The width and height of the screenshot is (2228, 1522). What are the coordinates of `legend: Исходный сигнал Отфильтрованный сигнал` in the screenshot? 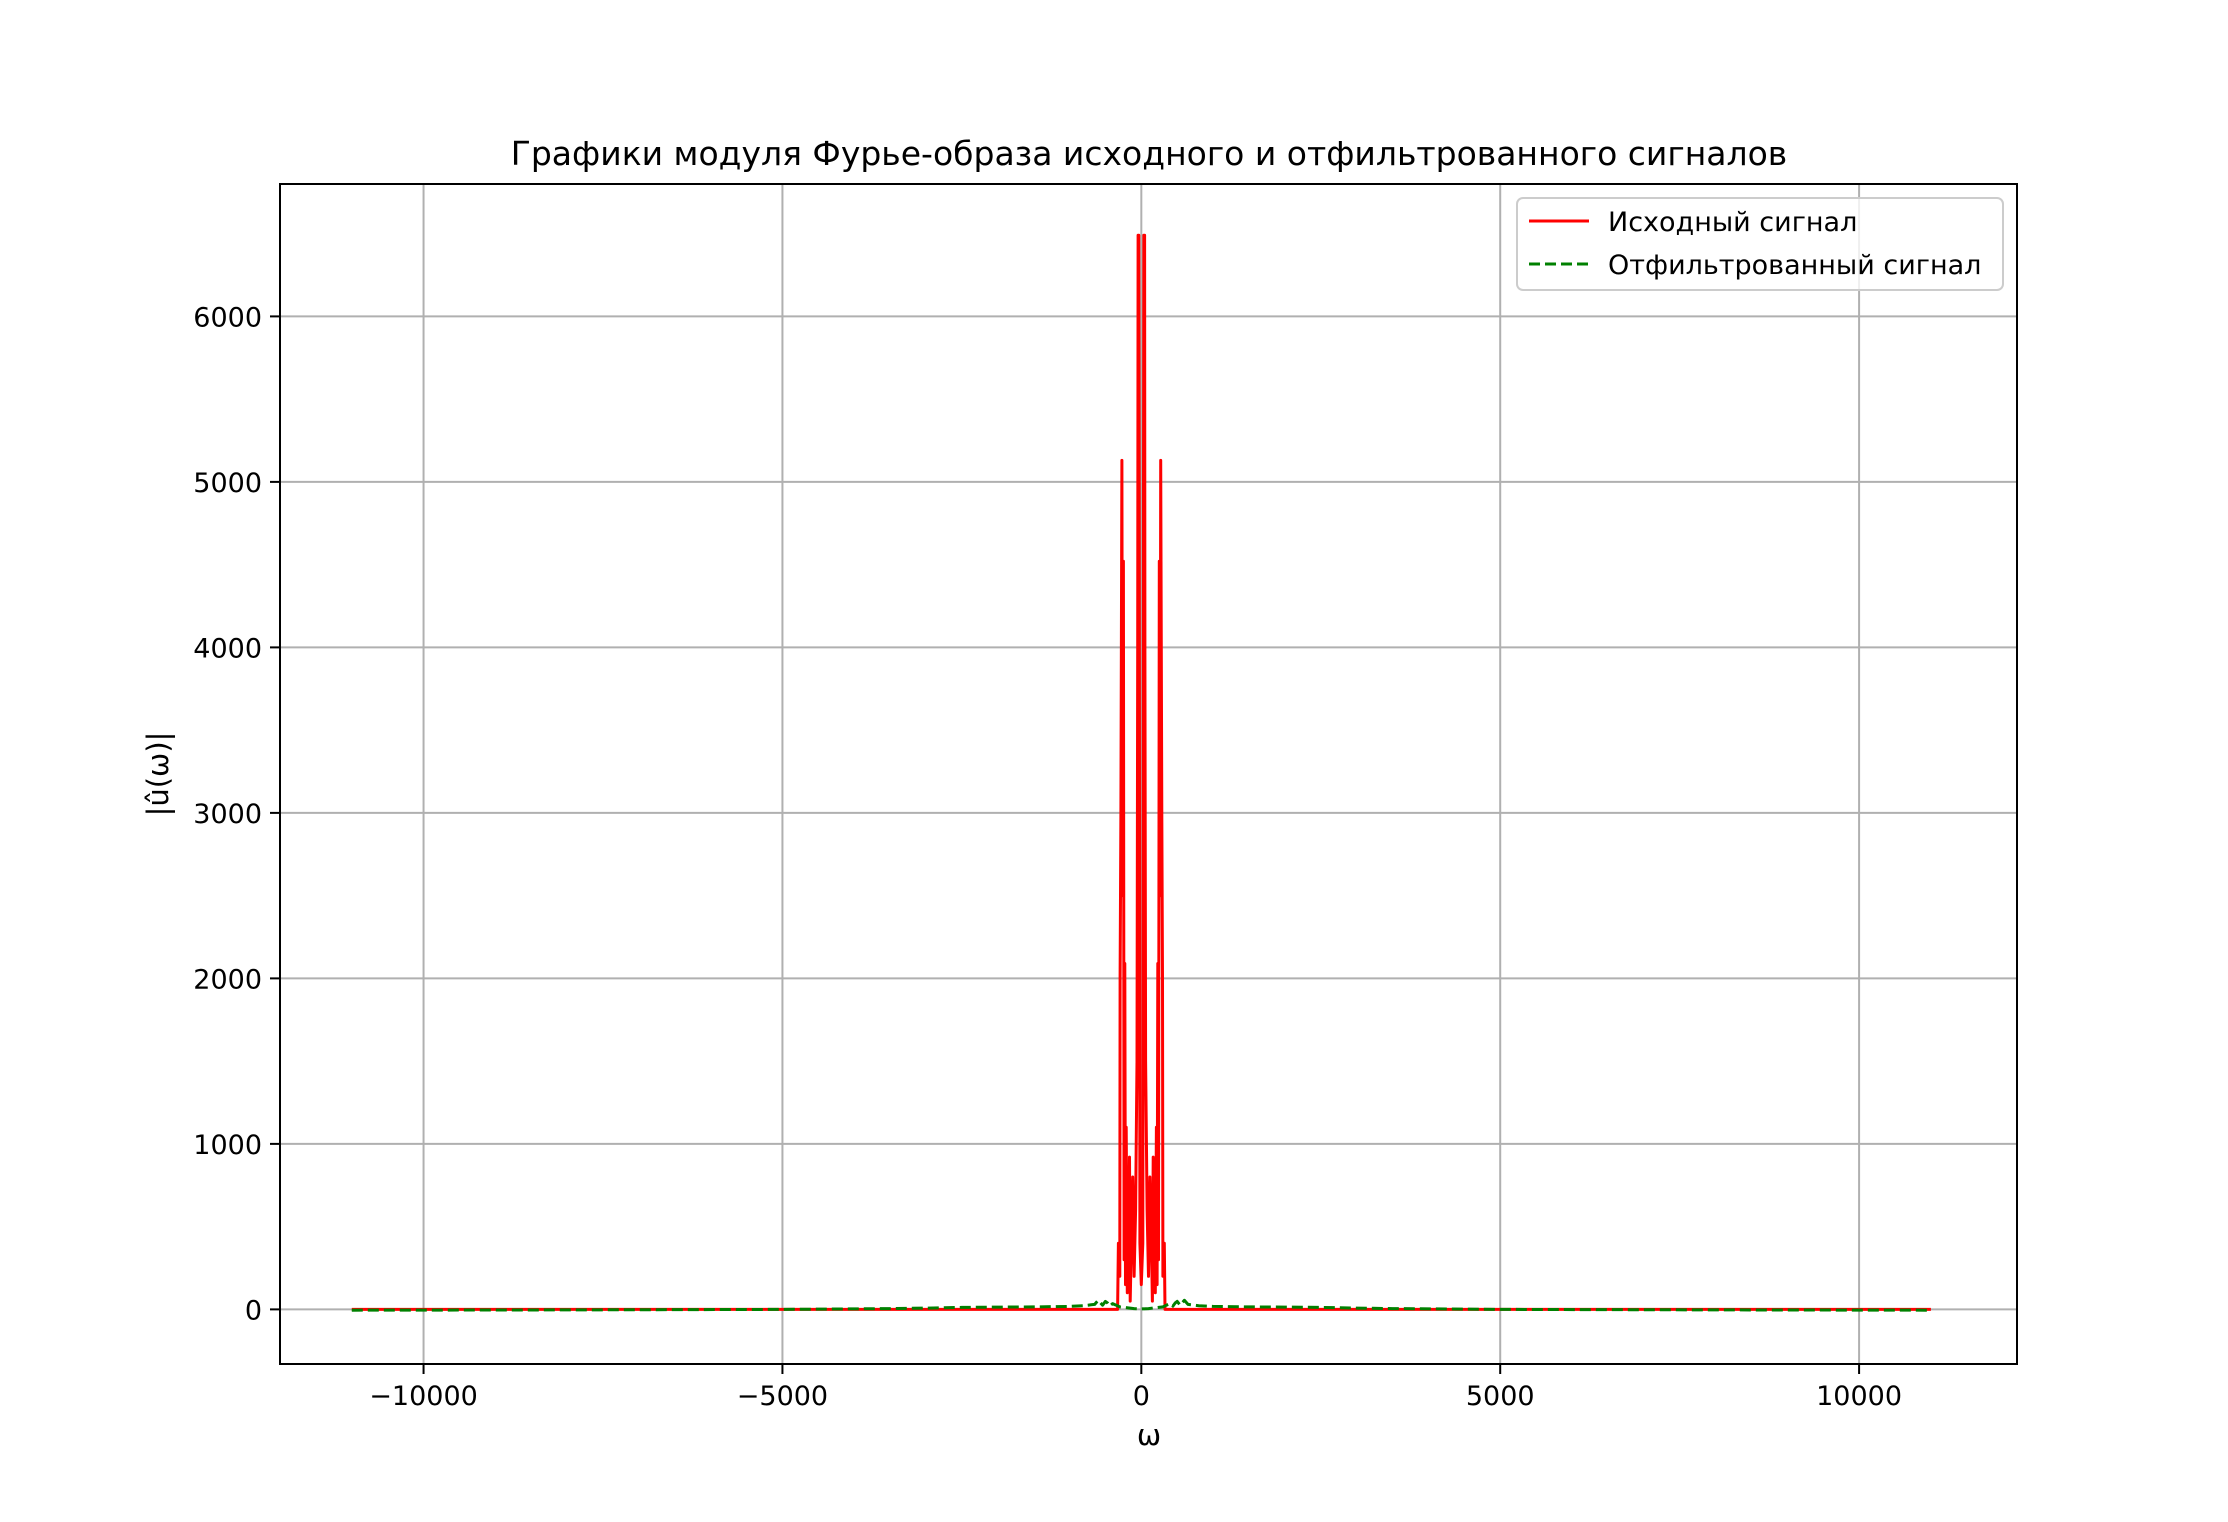 It's located at (1760, 244).